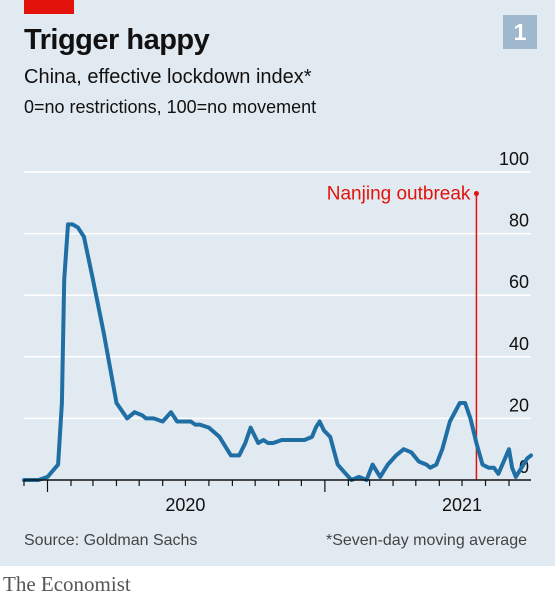  I want to click on x-tick-label: 2020, so click(185, 505).